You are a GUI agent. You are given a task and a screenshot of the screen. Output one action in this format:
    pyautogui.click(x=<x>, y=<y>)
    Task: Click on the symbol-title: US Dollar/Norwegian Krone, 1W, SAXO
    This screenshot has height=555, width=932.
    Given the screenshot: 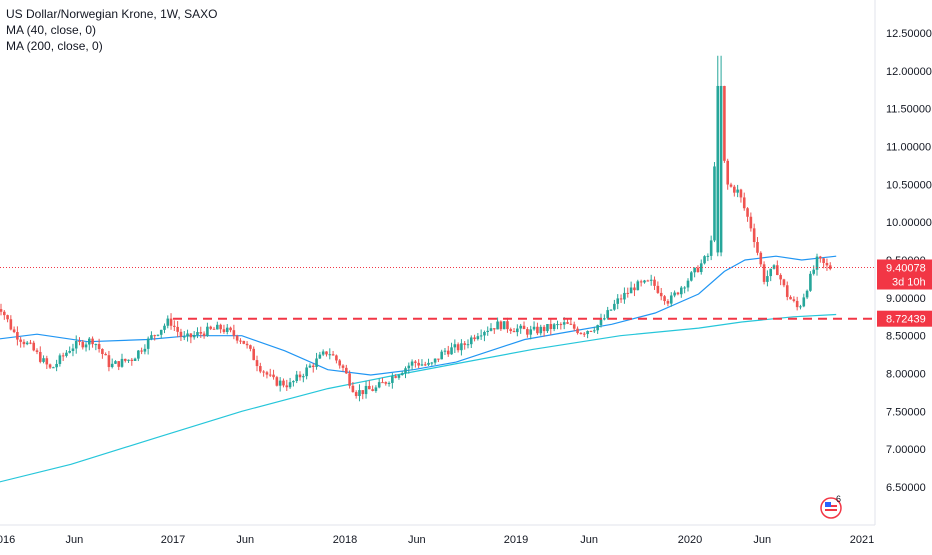 What is the action you would take?
    pyautogui.click(x=112, y=14)
    